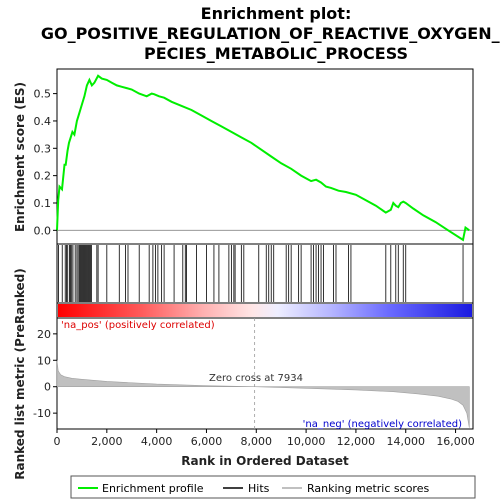 Image resolution: width=500 pixels, height=500 pixels. Describe the element at coordinates (57, 441) in the screenshot. I see `xtick-label-0: 0` at that location.